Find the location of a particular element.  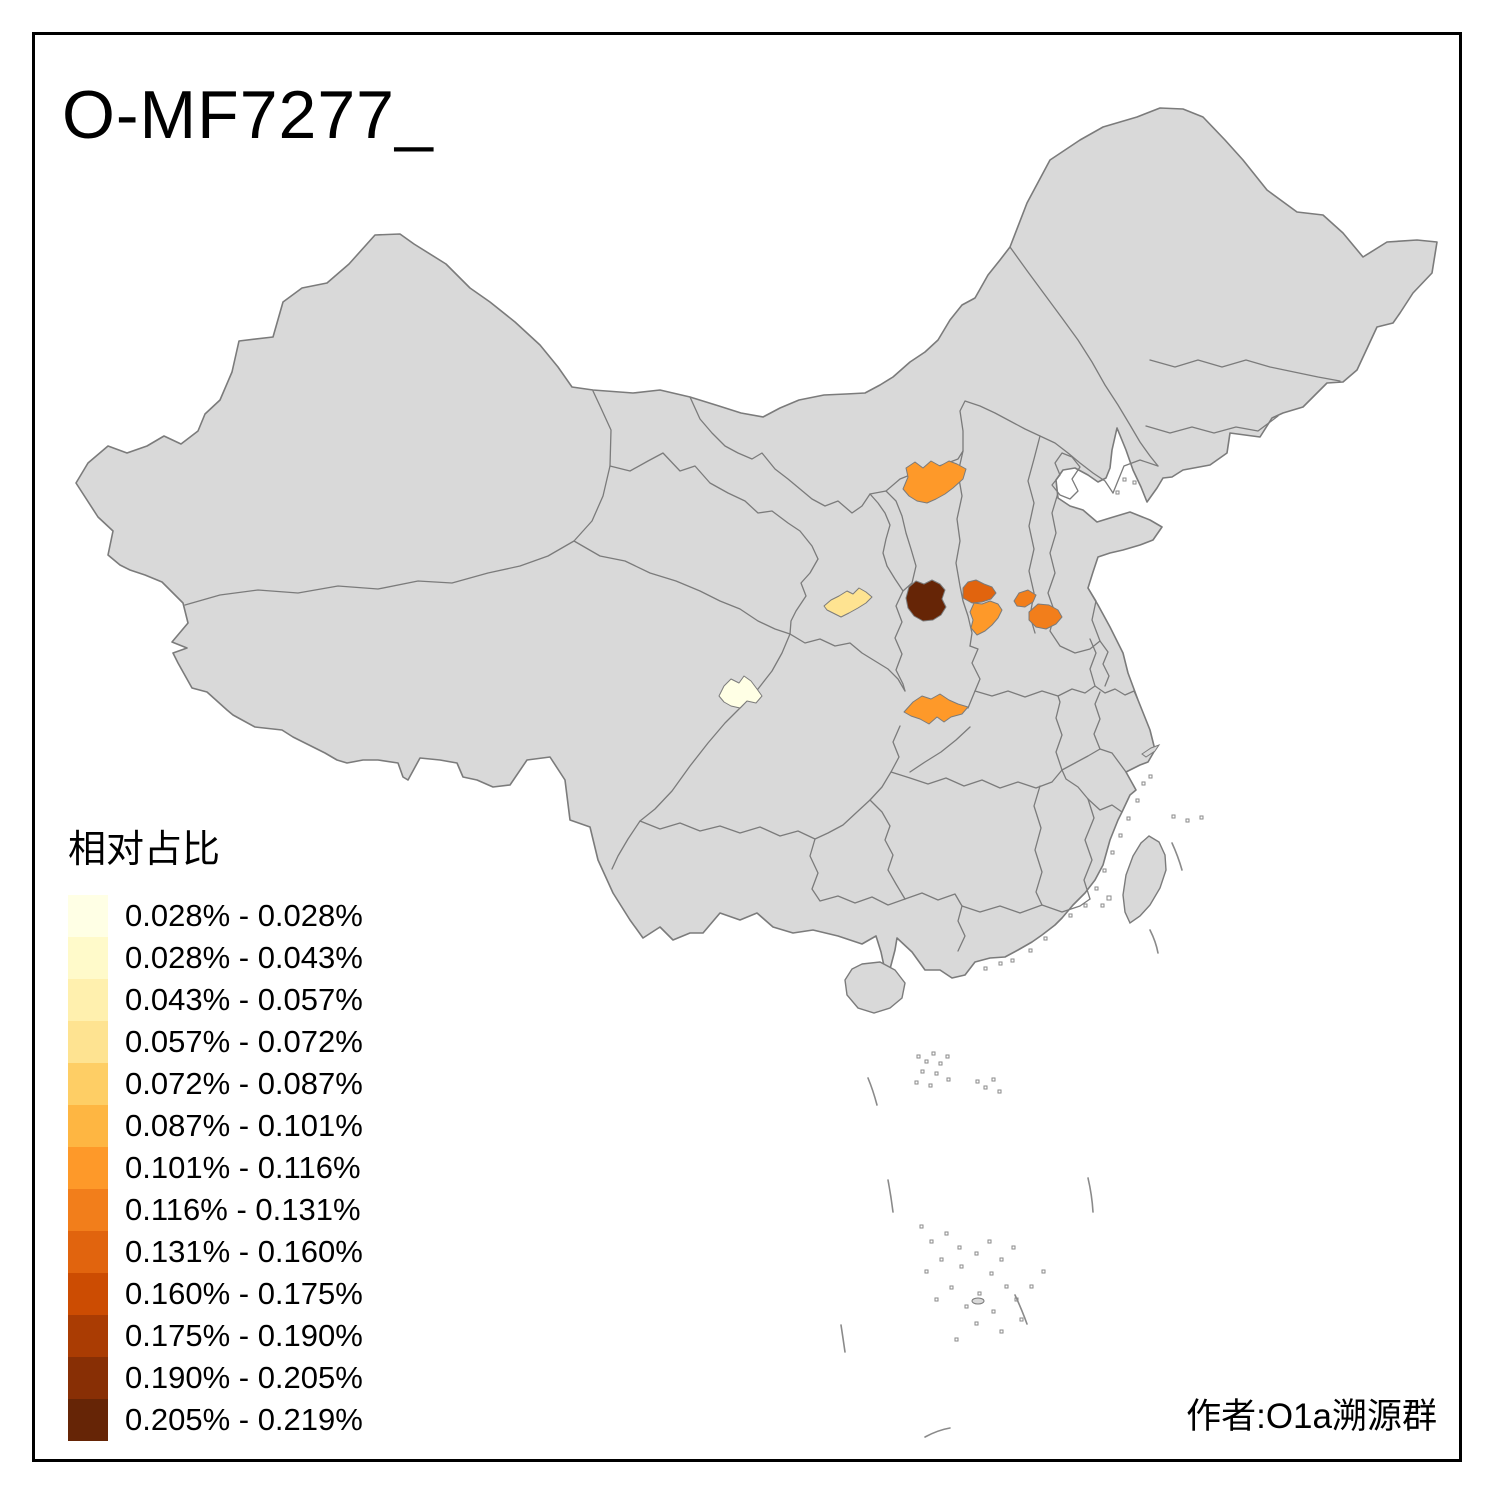

legend-item-7: 0.116% - 0.131% is located at coordinates (215, 1210).